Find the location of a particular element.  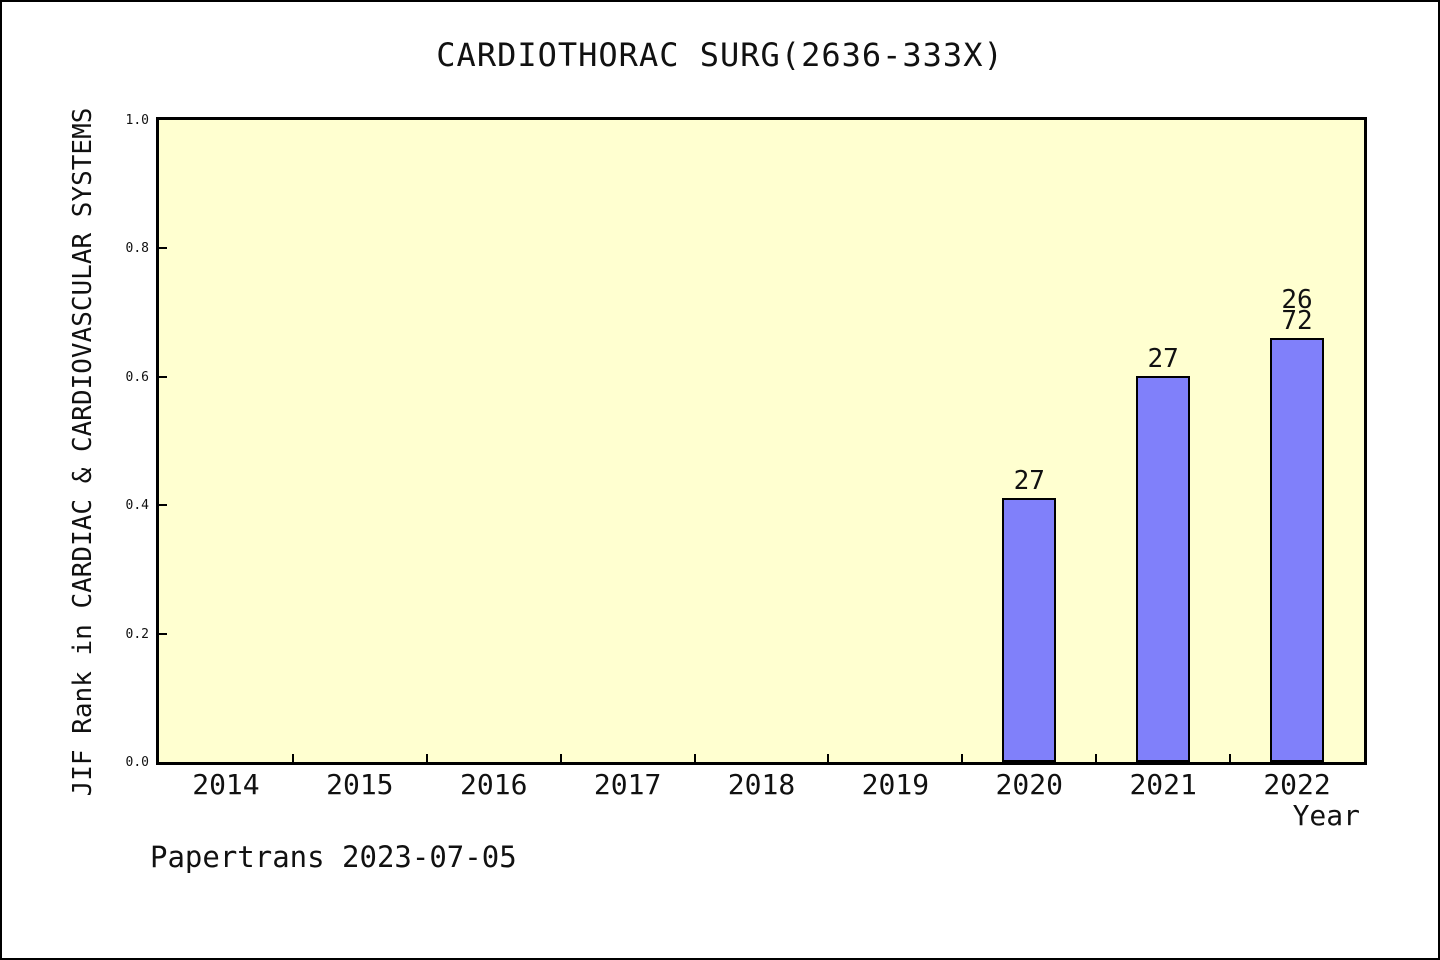

y-axis-tick-label: 0.2 is located at coordinates (137, 634).